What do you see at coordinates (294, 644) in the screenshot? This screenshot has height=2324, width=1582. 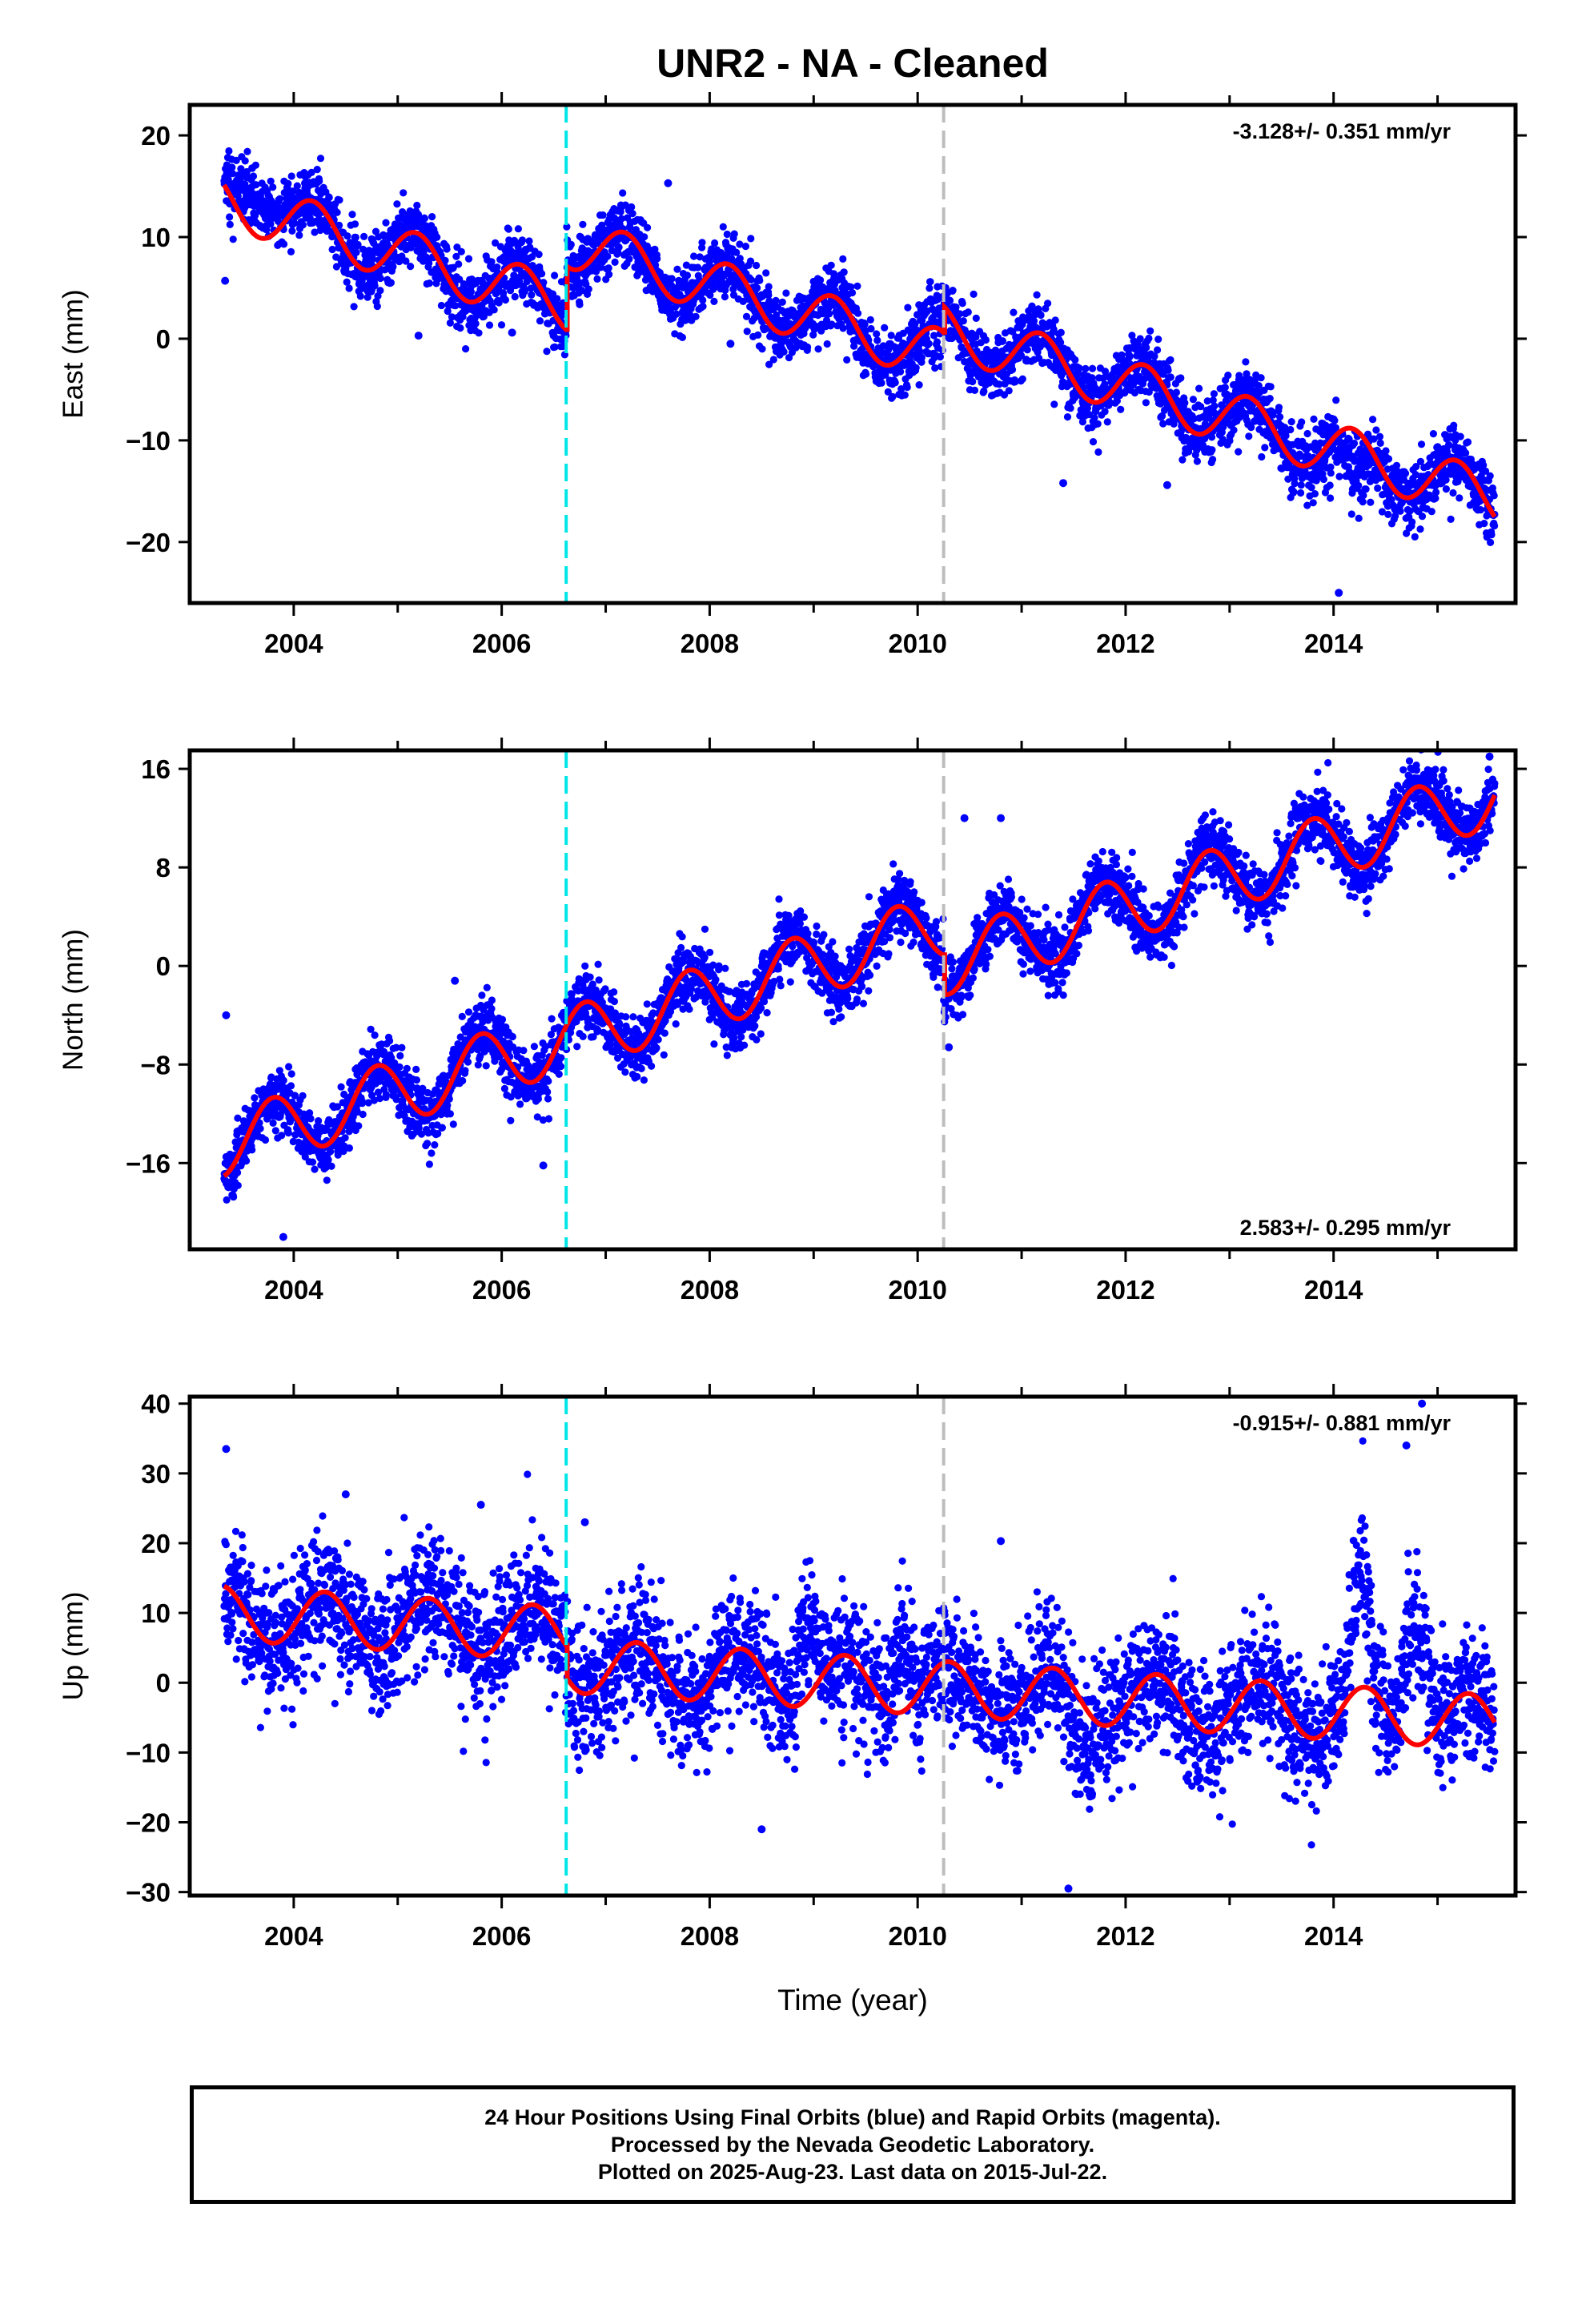 I see `east-x-tick-label: 2004` at bounding box center [294, 644].